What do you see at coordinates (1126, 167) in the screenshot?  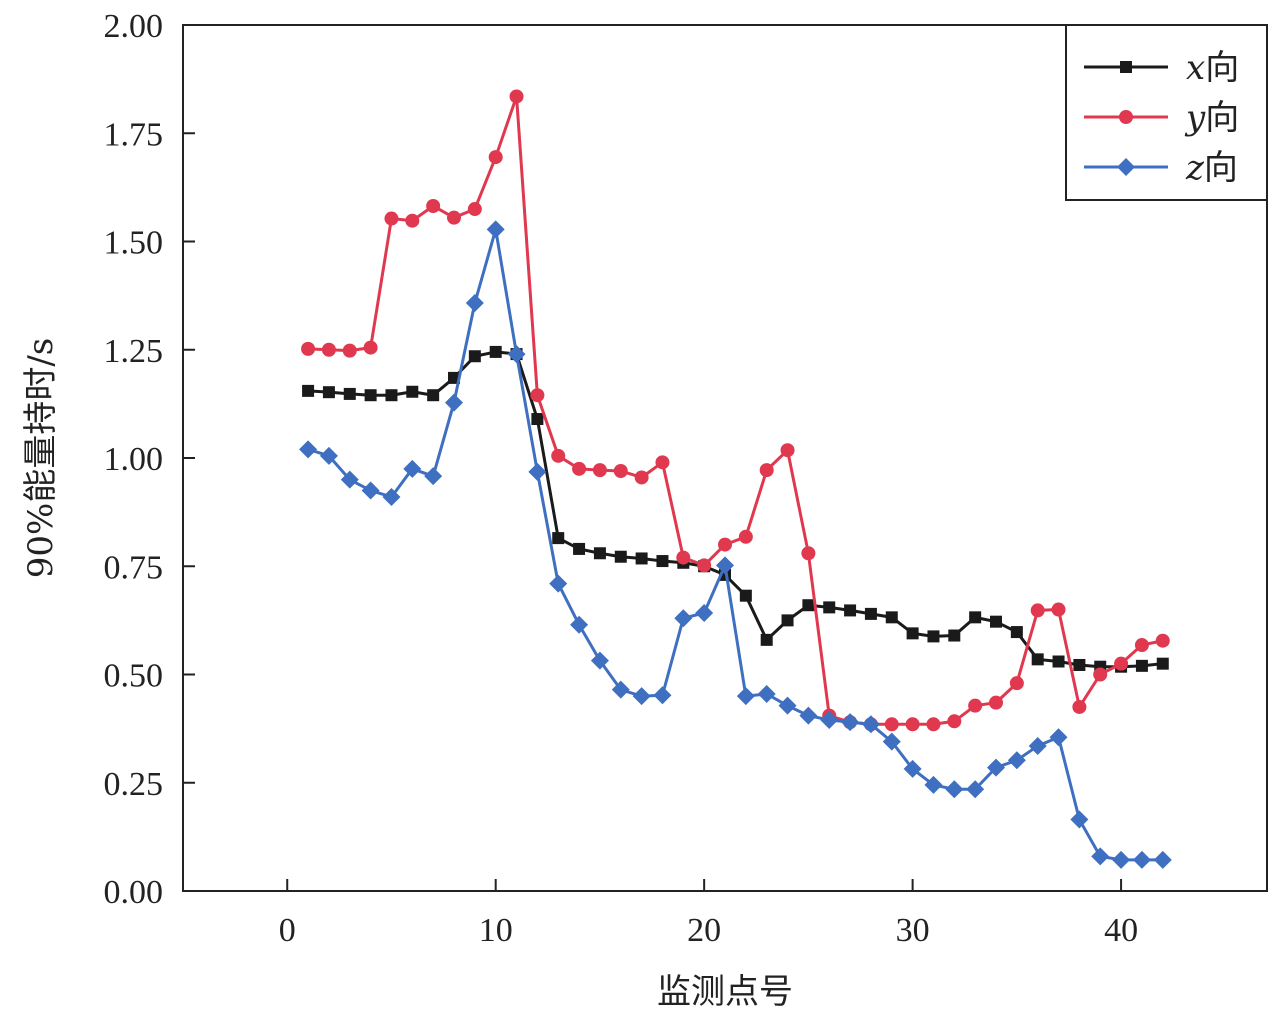 I see `legend-marker-z` at bounding box center [1126, 167].